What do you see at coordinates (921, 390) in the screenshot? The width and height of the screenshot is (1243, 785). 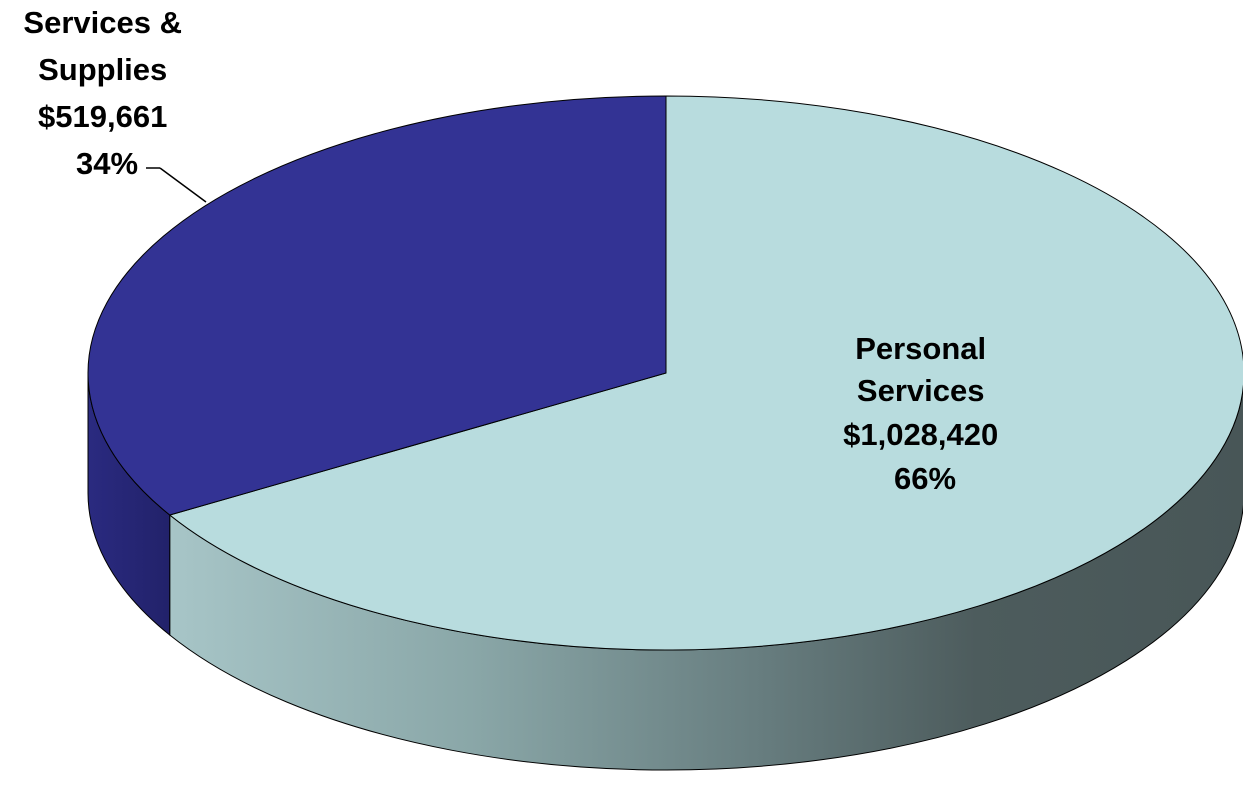 I see `slice-label-line: Services` at bounding box center [921, 390].